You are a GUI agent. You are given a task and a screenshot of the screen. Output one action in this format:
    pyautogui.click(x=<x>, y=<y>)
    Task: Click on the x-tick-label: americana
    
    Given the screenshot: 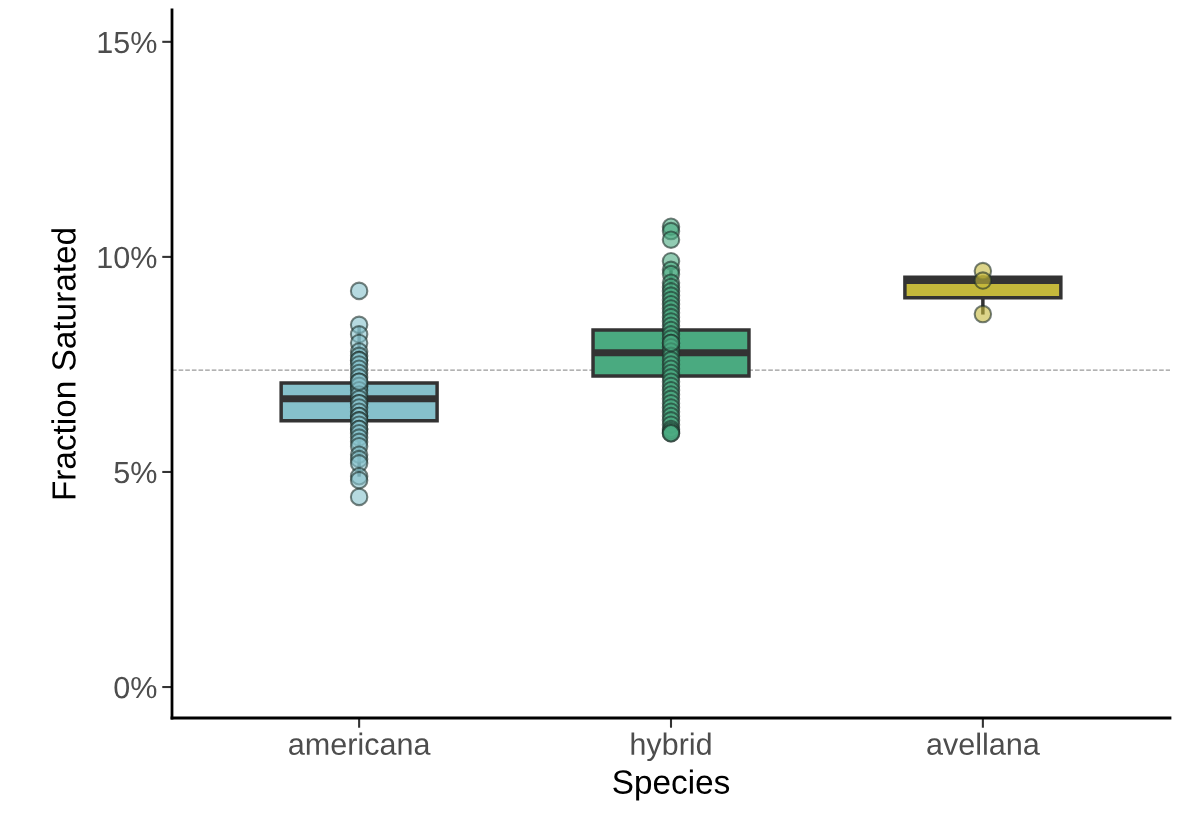 What is the action you would take?
    pyautogui.click(x=360, y=744)
    